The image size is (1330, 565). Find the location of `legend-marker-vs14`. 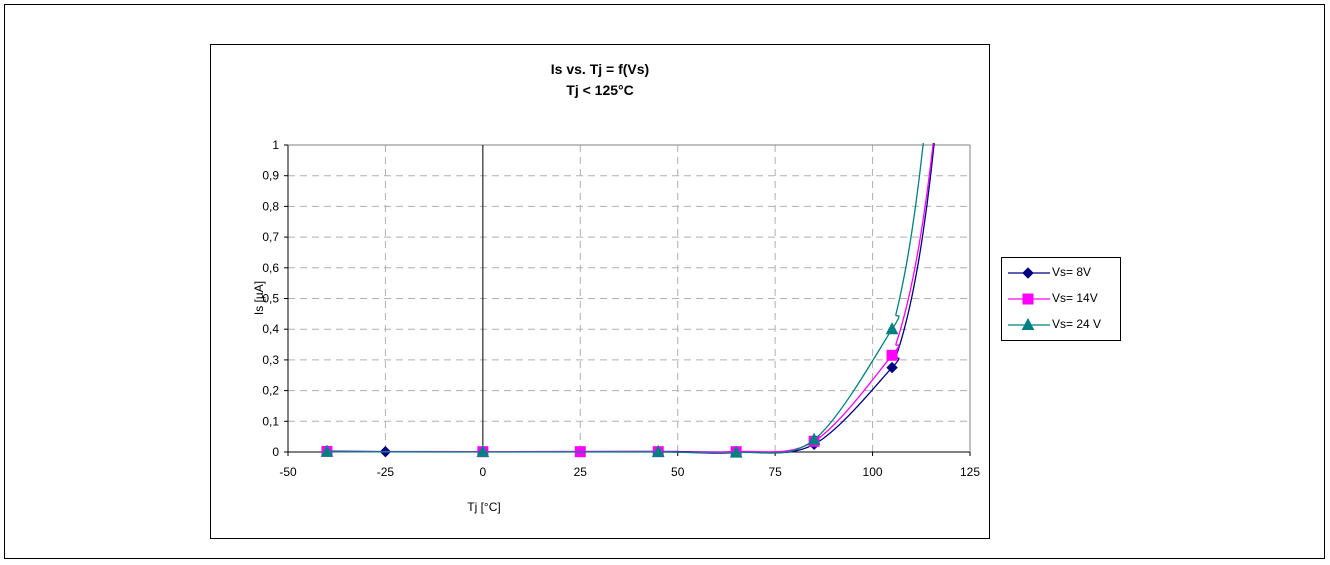

legend-marker-vs14 is located at coordinates (1029, 299).